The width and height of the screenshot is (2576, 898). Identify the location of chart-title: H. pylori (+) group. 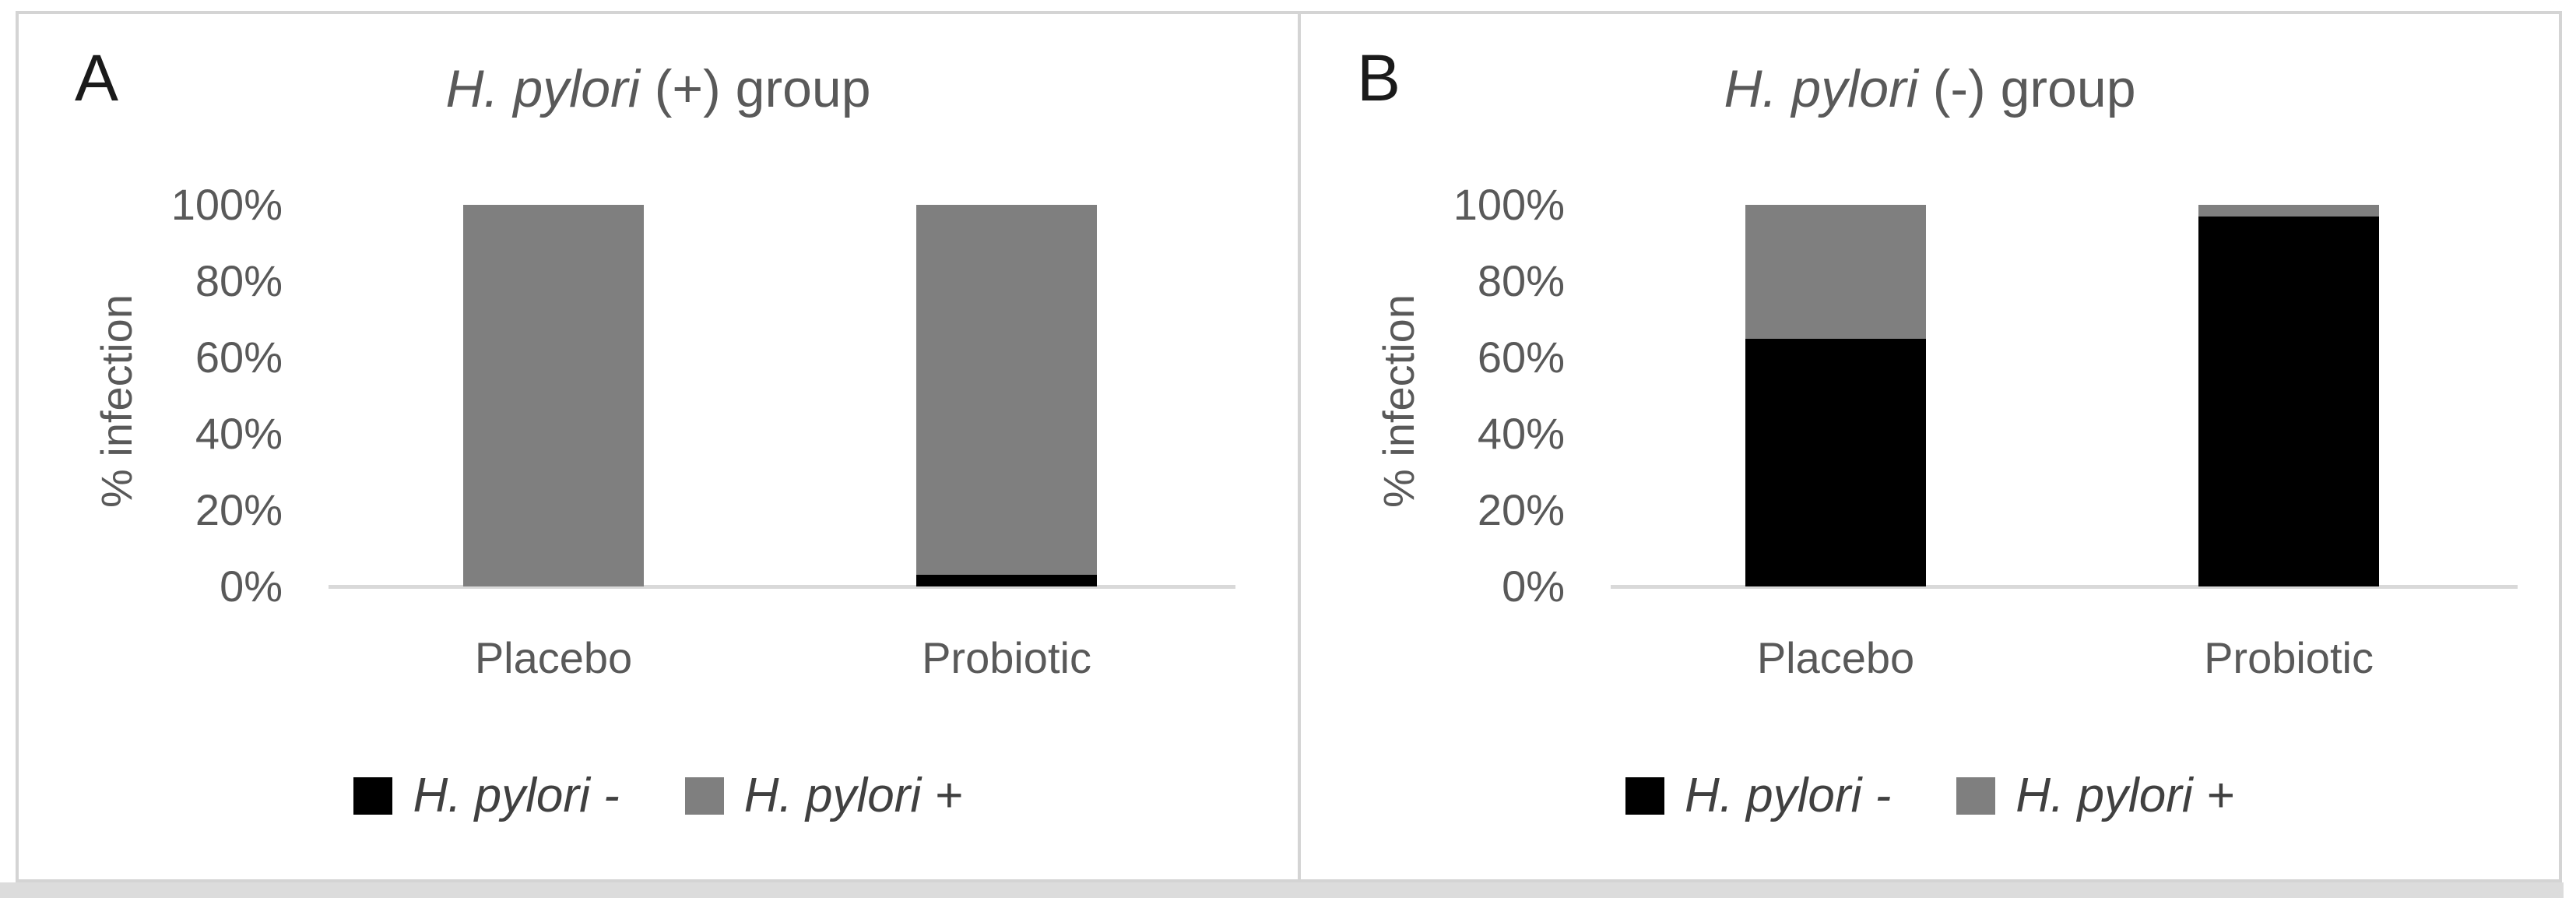
(658, 89).